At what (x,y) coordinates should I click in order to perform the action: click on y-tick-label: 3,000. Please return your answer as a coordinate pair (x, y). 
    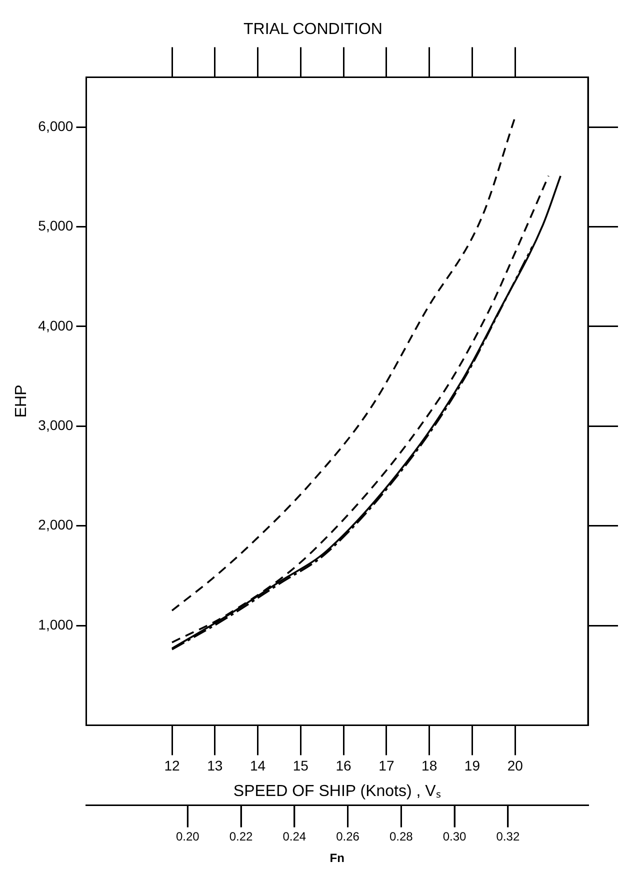
    Looking at the image, I should click on (56, 424).